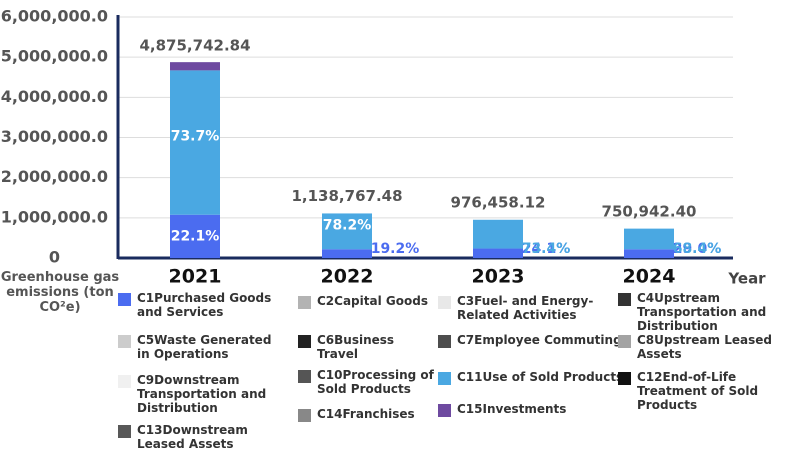  What do you see at coordinates (346, 196) in the screenshot?
I see `total-label: 1,138,767.48` at bounding box center [346, 196].